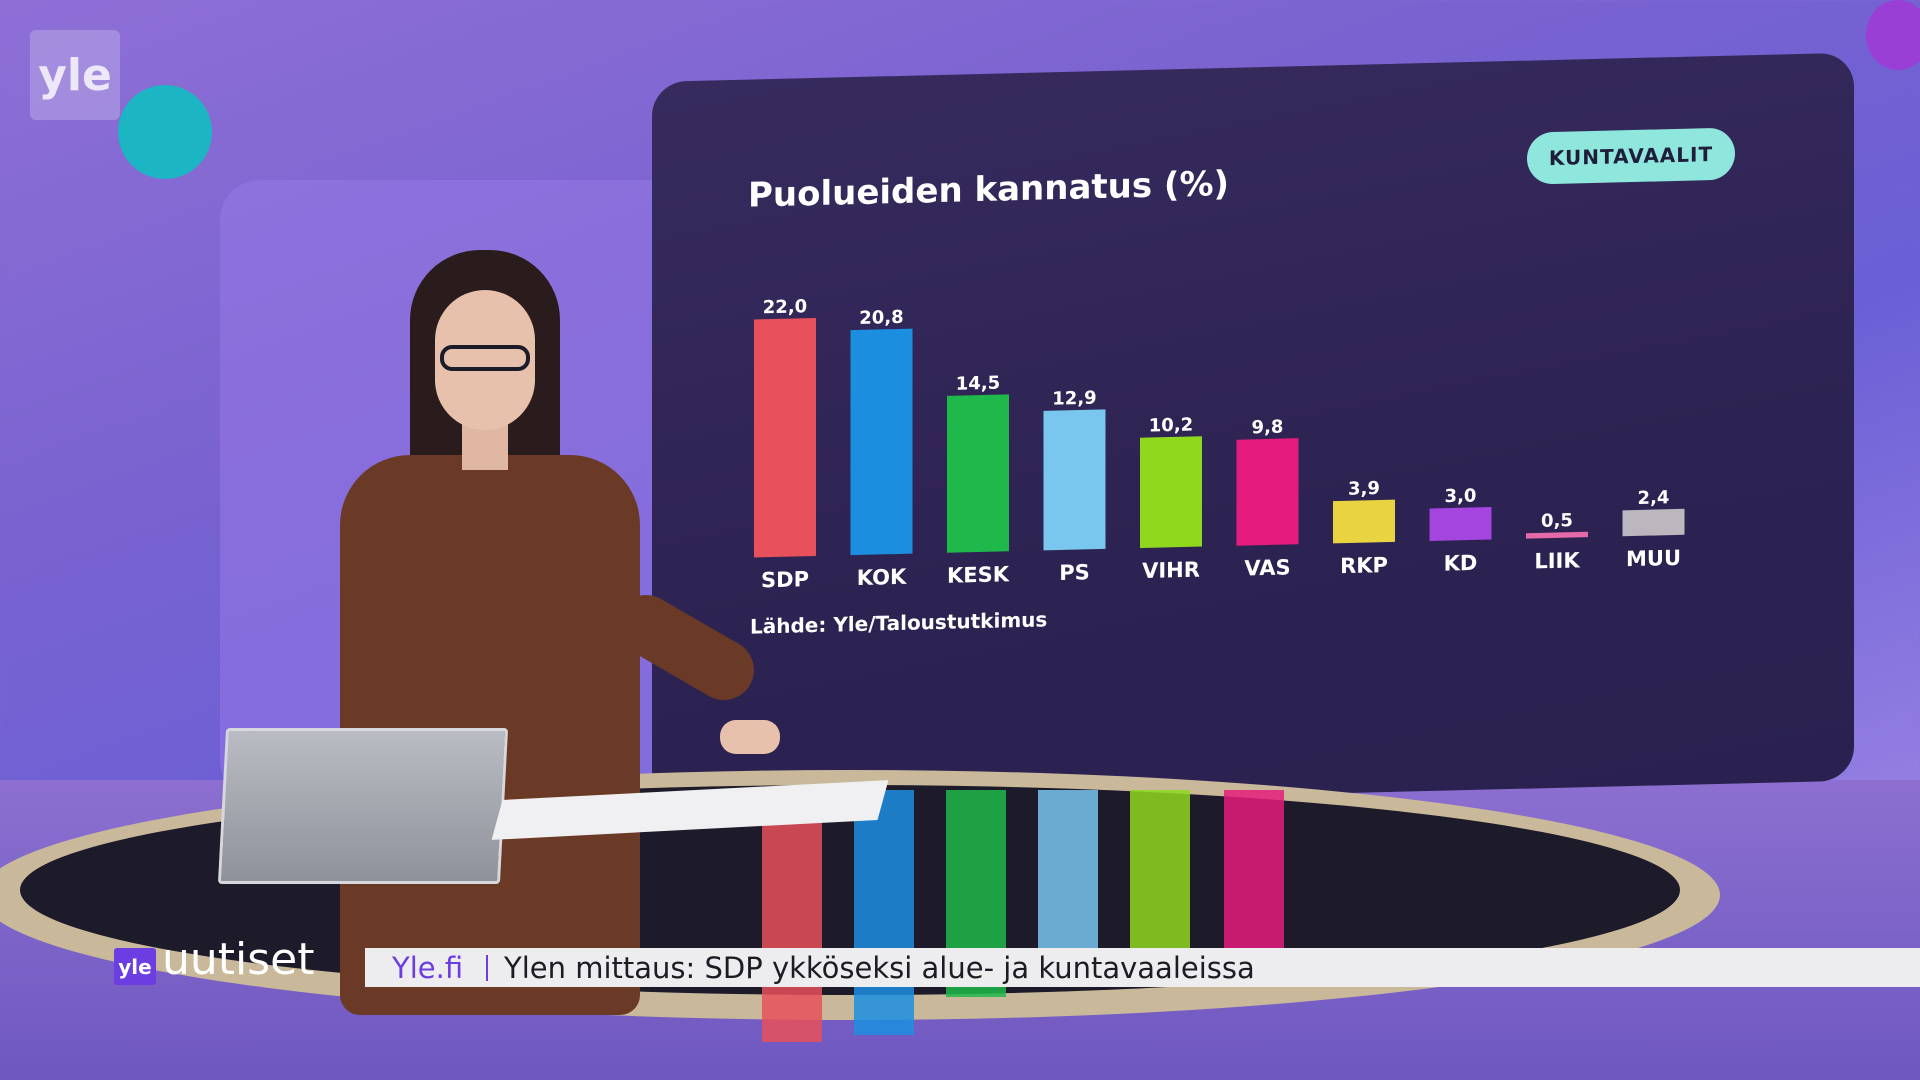 This screenshot has height=1080, width=1920. What do you see at coordinates (978, 473) in the screenshot?
I see `bar-kesk` at bounding box center [978, 473].